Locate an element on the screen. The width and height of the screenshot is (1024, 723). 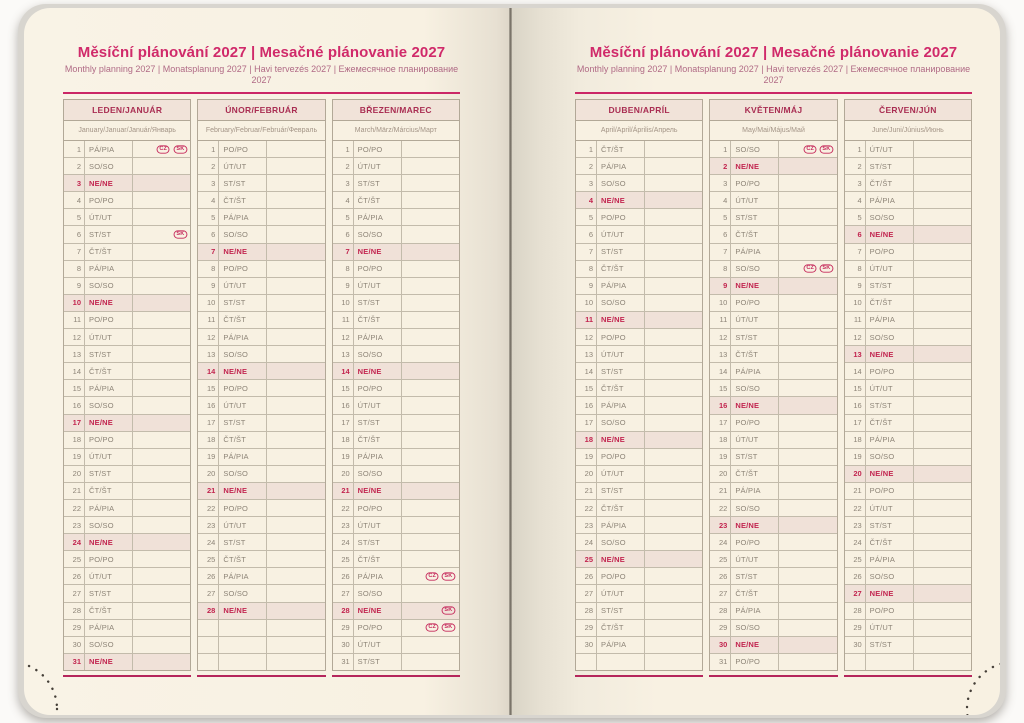
day-row: 17 ST/ST is located at coordinates (395, 423).